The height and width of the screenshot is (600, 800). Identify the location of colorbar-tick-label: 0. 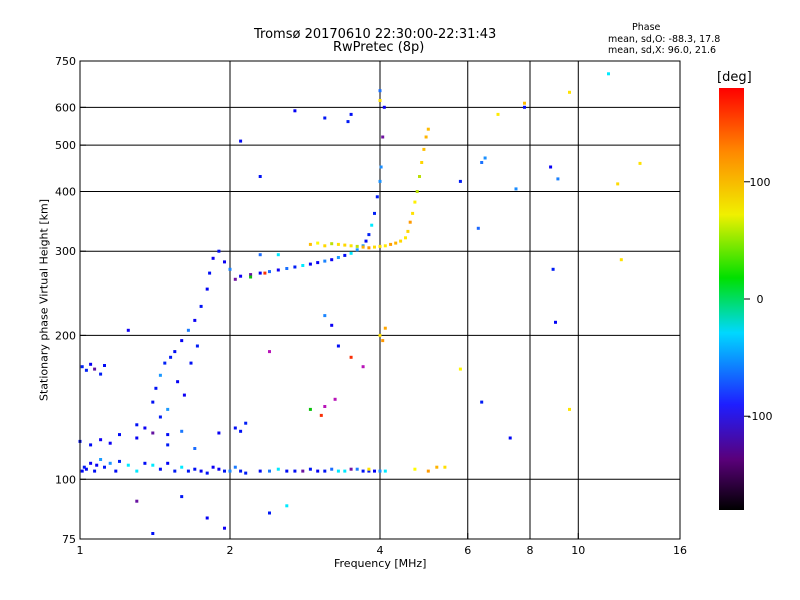
(760, 299).